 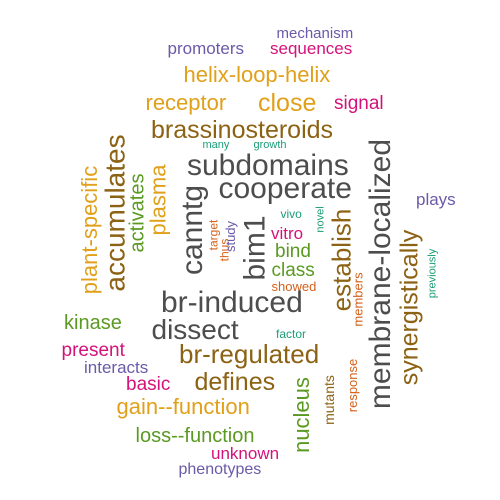 I want to click on word-previously: previously, so click(x=432, y=273).